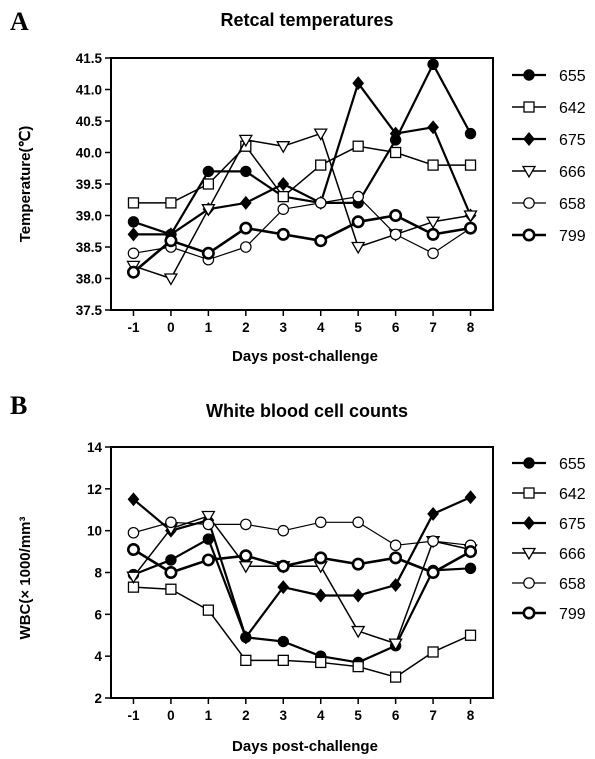 Image resolution: width=595 pixels, height=759 pixels. Describe the element at coordinates (246, 715) in the screenshot. I see `x-tick-label: 2` at that location.